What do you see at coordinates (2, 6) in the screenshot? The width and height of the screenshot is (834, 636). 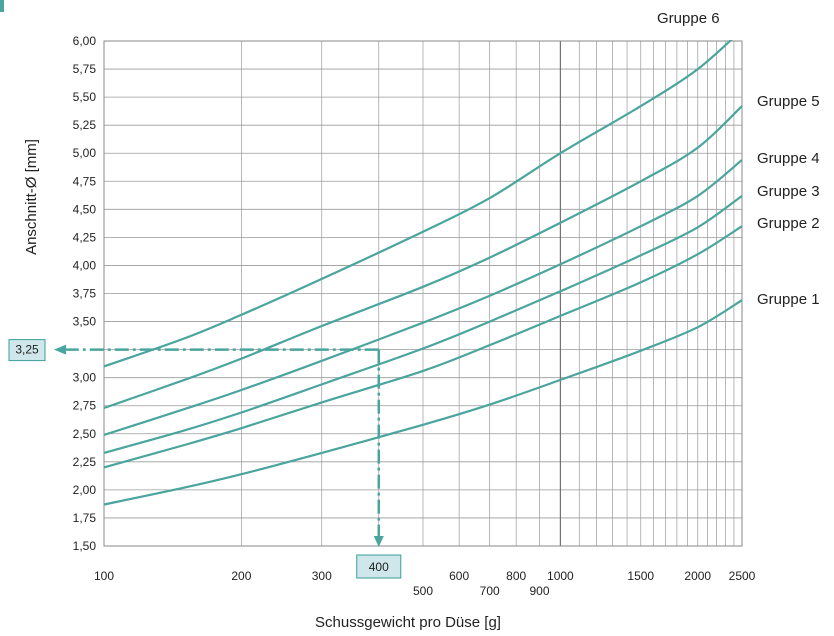 I see `corner-accent-mark` at bounding box center [2, 6].